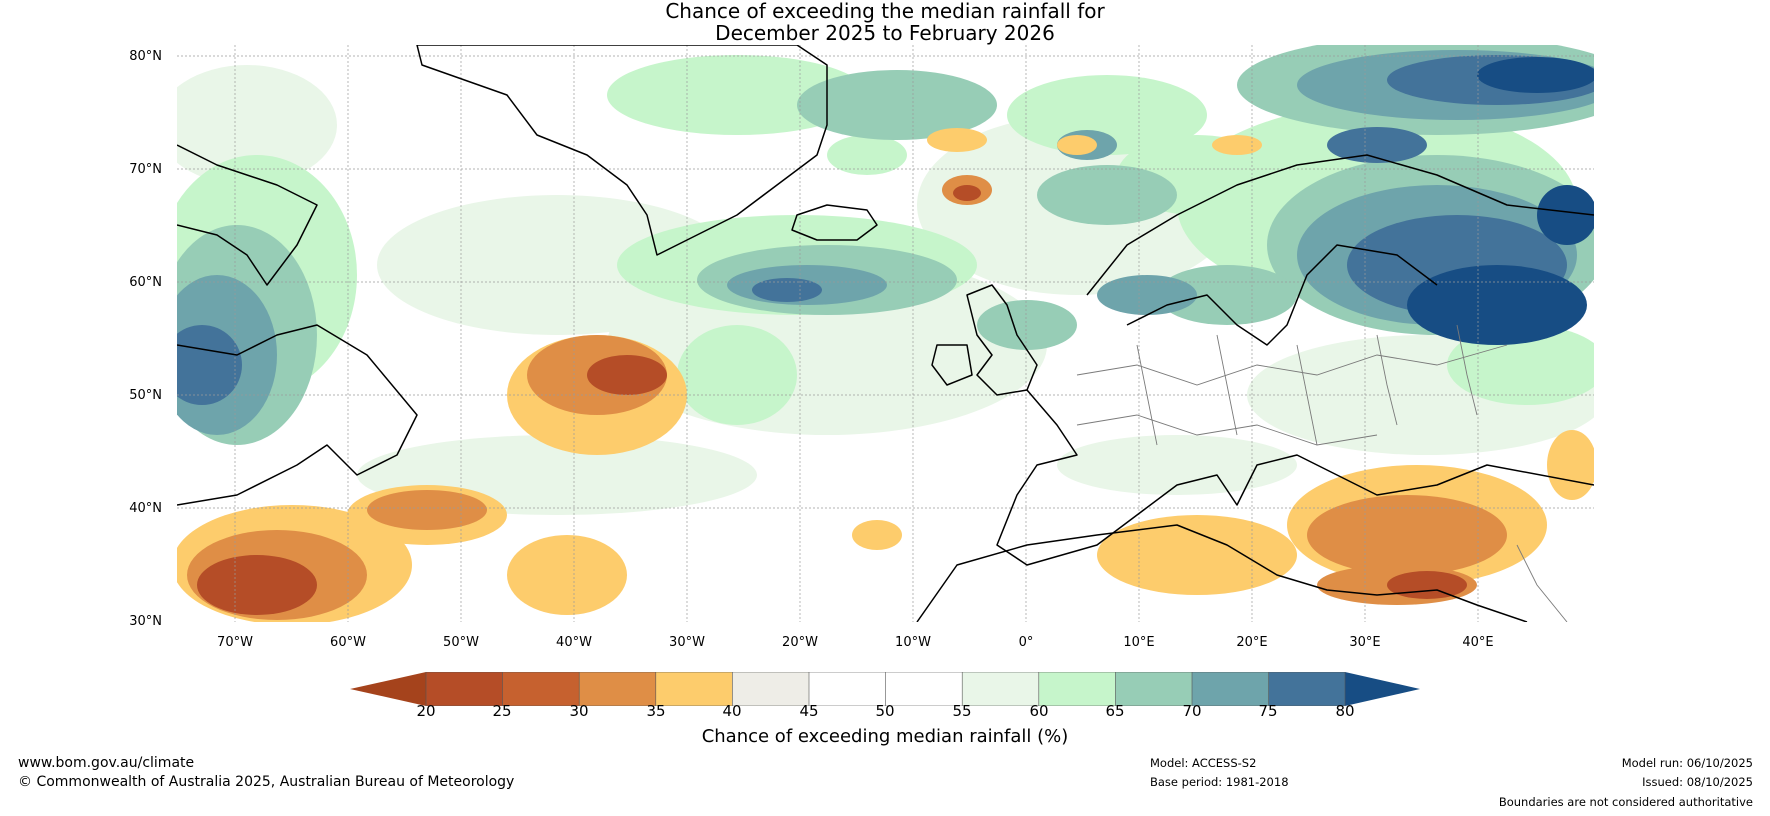 Image resolution: width=1770 pixels, height=816 pixels. What do you see at coordinates (235, 642) in the screenshot?
I see `lon-label-70w: 70°W` at bounding box center [235, 642].